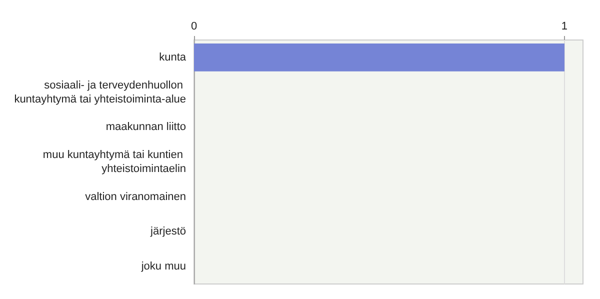 Image resolution: width=600 pixels, height=299 pixels. I want to click on y-tick-label: järjestö, so click(168, 232).